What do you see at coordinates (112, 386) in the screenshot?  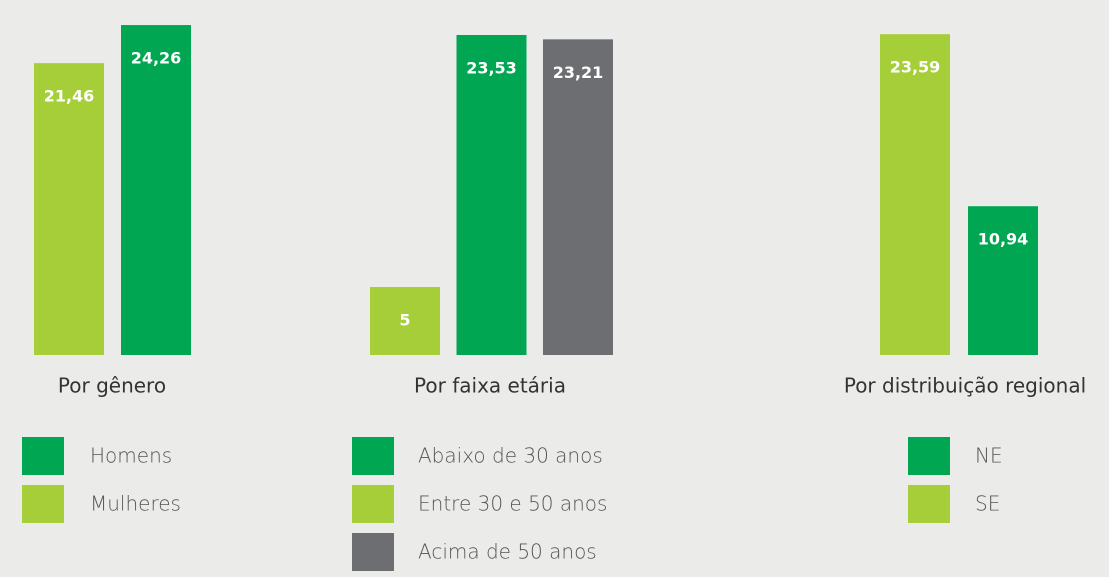 I see `x-axis-label: Por gênero` at bounding box center [112, 386].